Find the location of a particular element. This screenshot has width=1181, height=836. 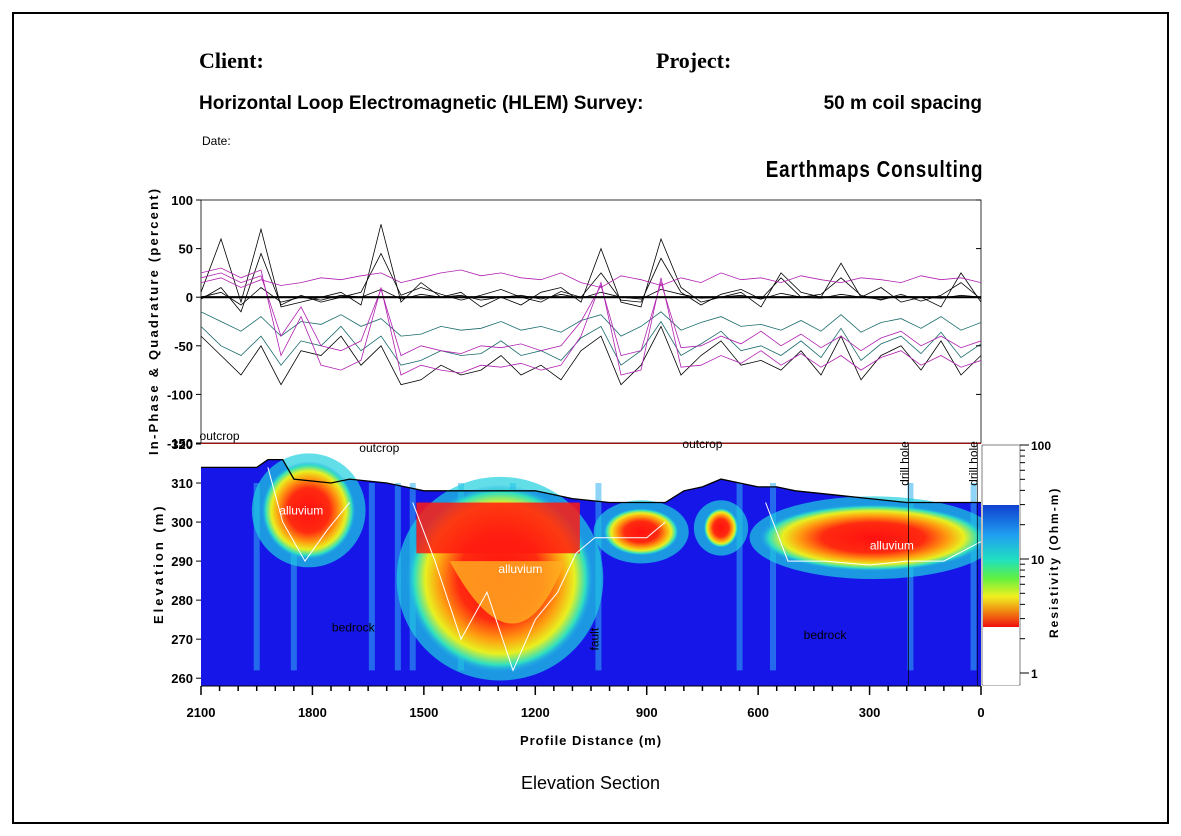

colorbar-tick-label: 1 is located at coordinates (1034, 674).